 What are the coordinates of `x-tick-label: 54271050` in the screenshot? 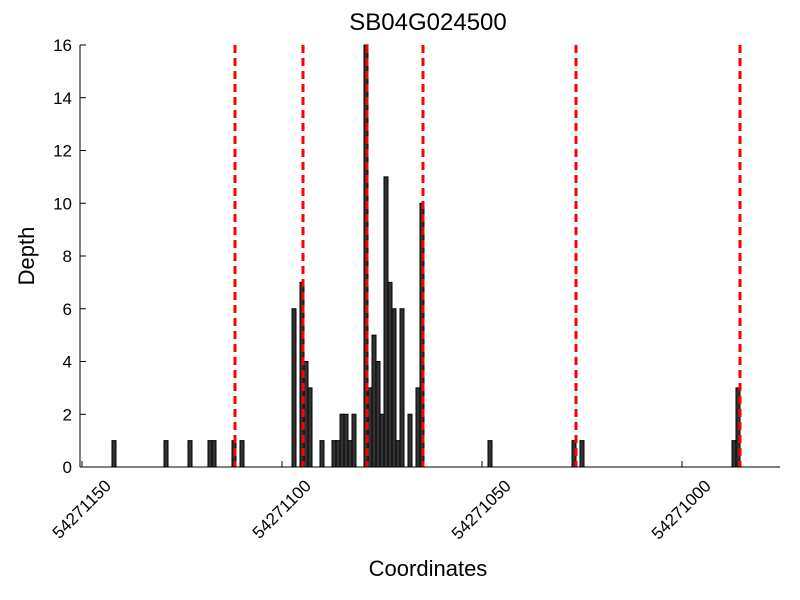 It's located at (481, 509).